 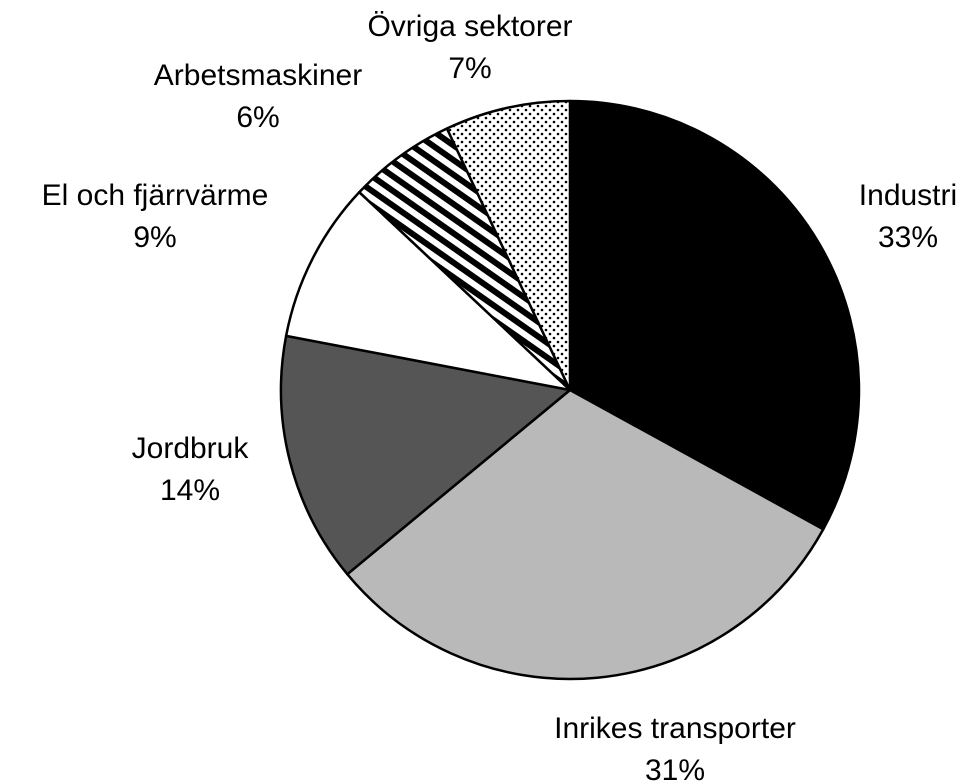 What do you see at coordinates (469, 68) in the screenshot?
I see `slice-value-label: 7%` at bounding box center [469, 68].